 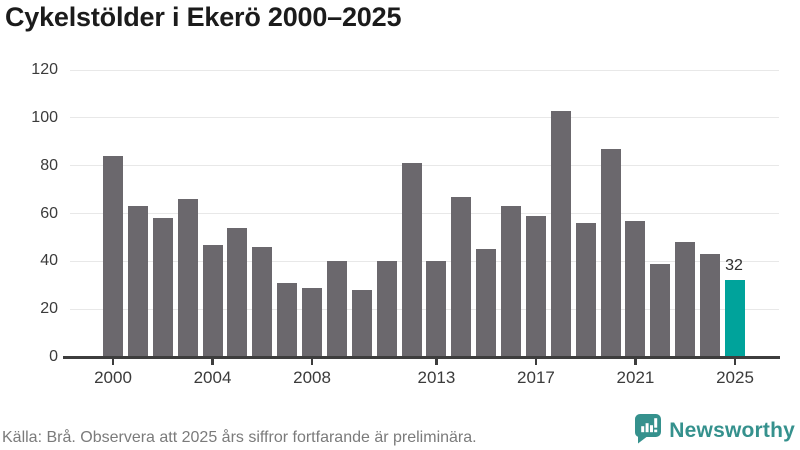 I want to click on y-axis-label: 40, so click(x=49, y=261).